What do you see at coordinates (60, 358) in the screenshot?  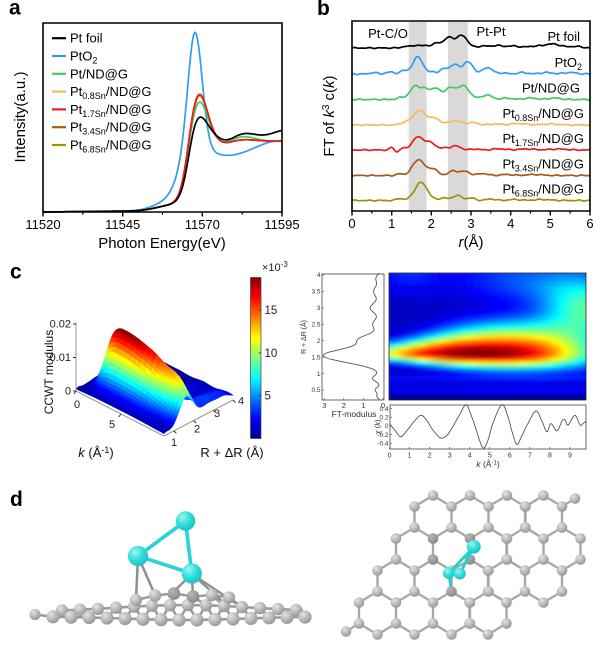 I see `svg-text: 0.01` at bounding box center [60, 358].